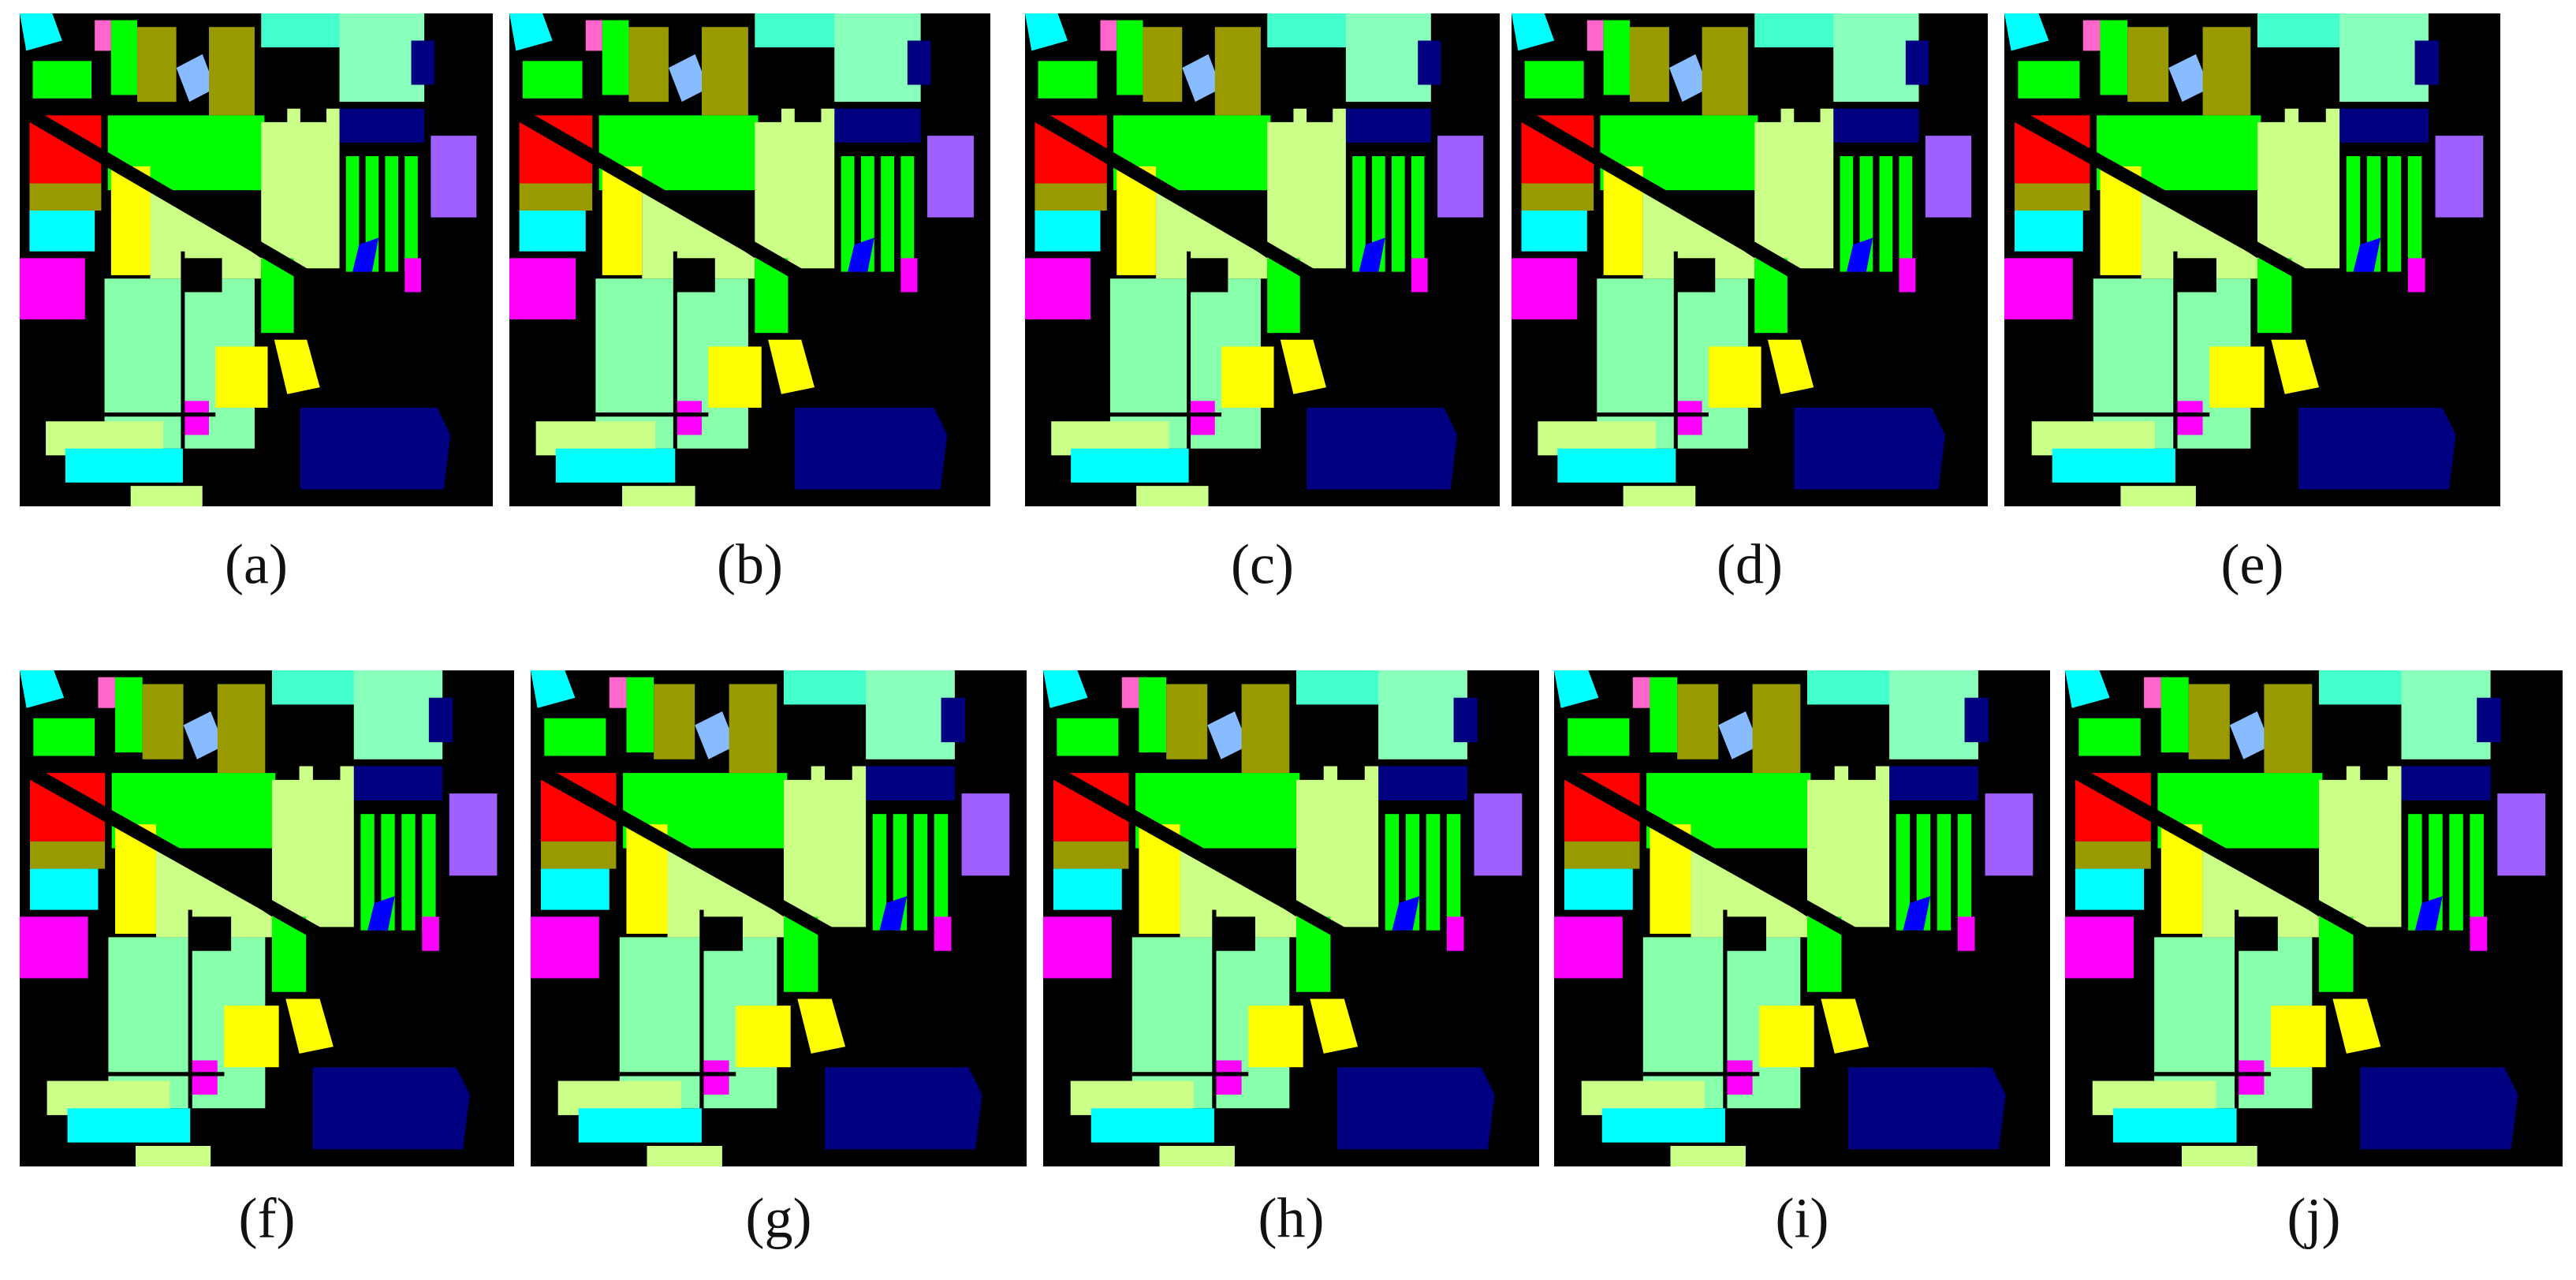  I want to click on subfigure-label: (d), so click(1750, 564).